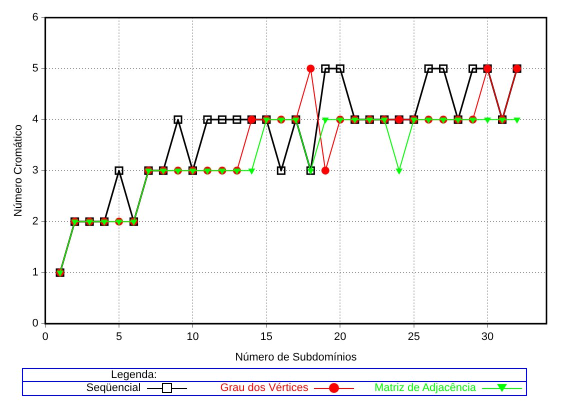  I want to click on legend-label: Matriz de Adjacência, so click(425, 388).